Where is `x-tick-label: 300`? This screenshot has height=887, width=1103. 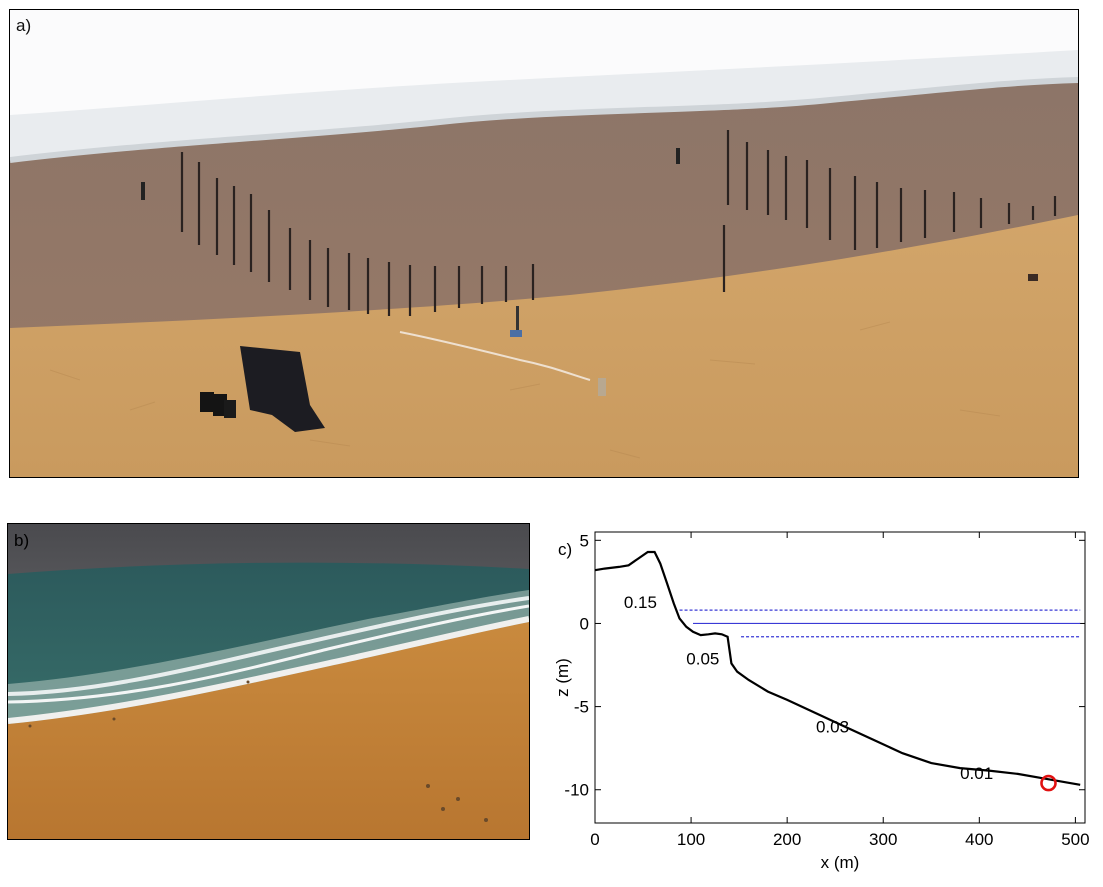 x-tick-label: 300 is located at coordinates (883, 839).